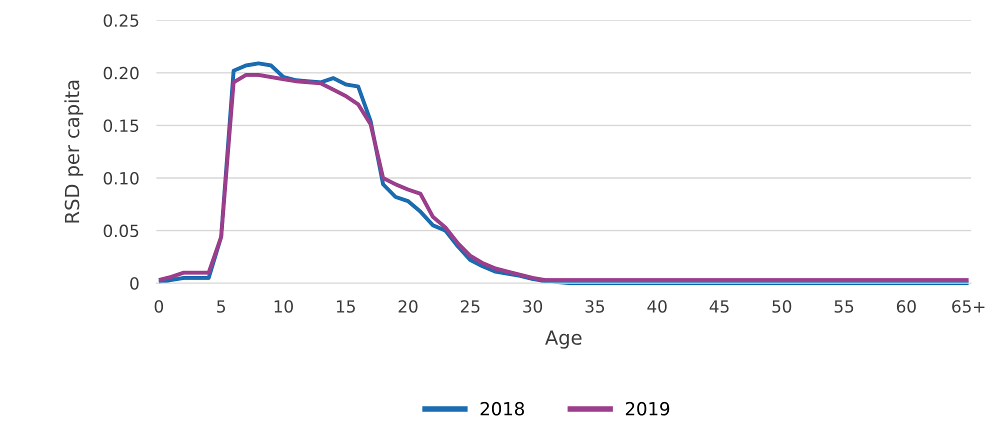 The width and height of the screenshot is (996, 431). I want to click on y-tick-label: 0.10, so click(121, 178).